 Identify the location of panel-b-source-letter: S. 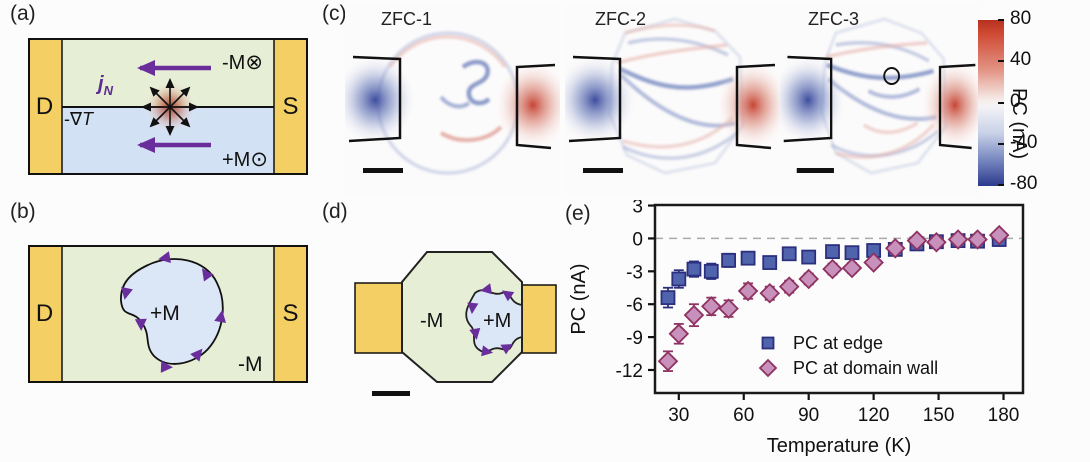
(290, 313).